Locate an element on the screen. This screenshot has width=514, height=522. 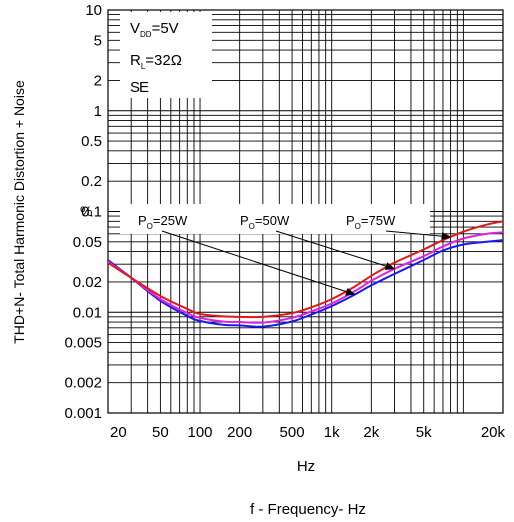
y-tick-label: 0.1 is located at coordinates (91, 212).